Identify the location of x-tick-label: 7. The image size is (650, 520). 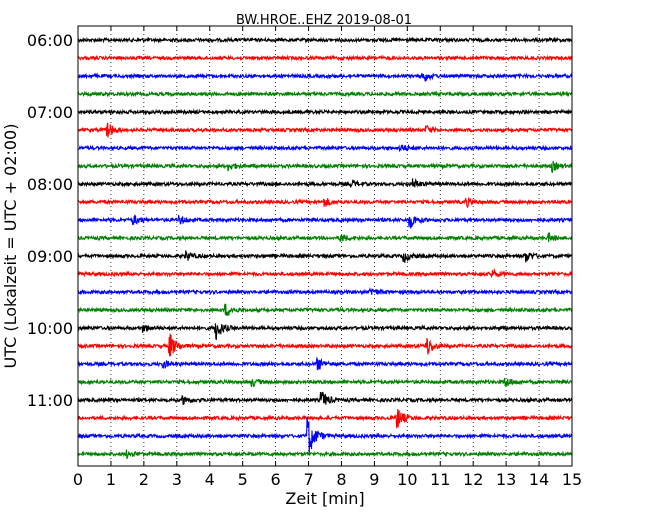
(308, 479).